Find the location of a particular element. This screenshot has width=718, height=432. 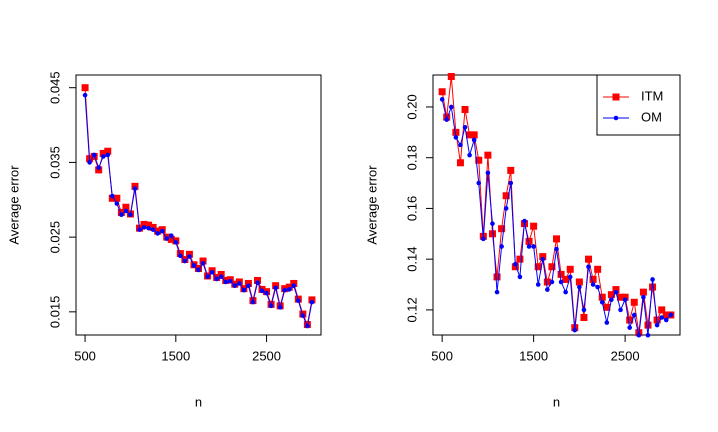

x-tick-label: 1500 is located at coordinates (533, 355).